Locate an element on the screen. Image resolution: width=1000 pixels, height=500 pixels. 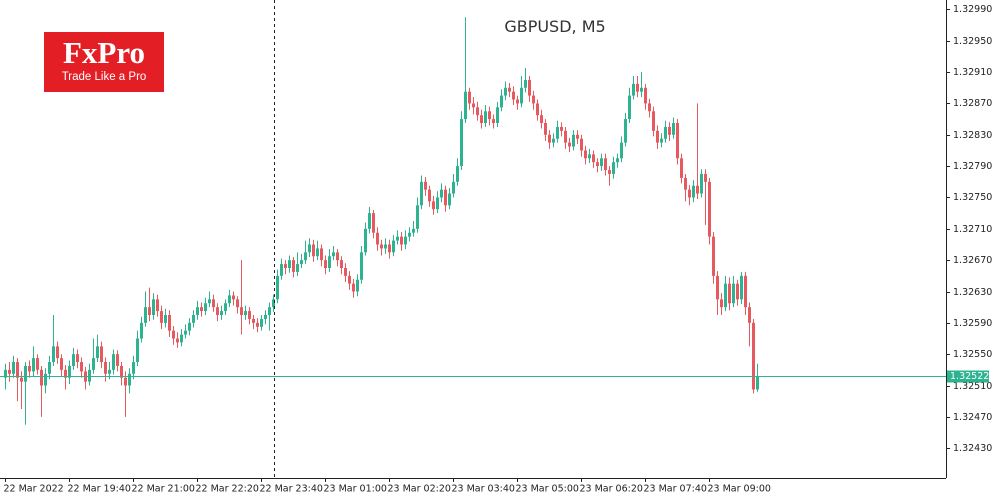
x-tick-label: 22 Mar 19:40 is located at coordinates (99, 489).